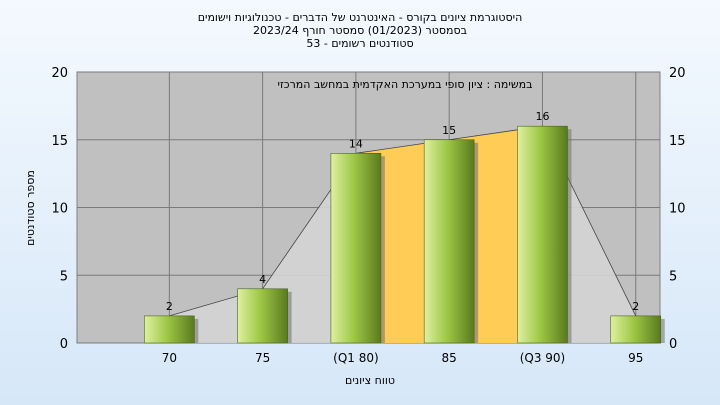 The width and height of the screenshot is (720, 405). I want to click on y-tick-label-left: 5, so click(64, 276).